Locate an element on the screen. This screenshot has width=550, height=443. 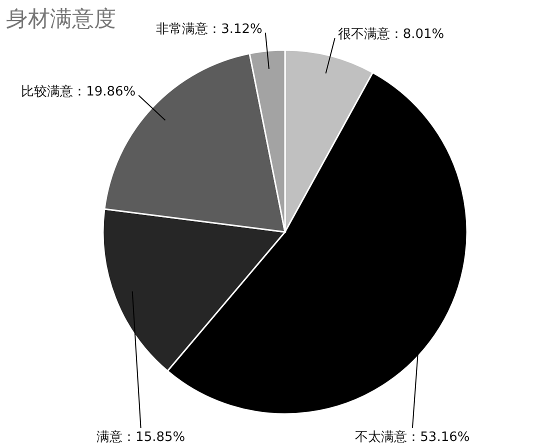
chart-title: 身材满意度 is located at coordinates (61, 19).